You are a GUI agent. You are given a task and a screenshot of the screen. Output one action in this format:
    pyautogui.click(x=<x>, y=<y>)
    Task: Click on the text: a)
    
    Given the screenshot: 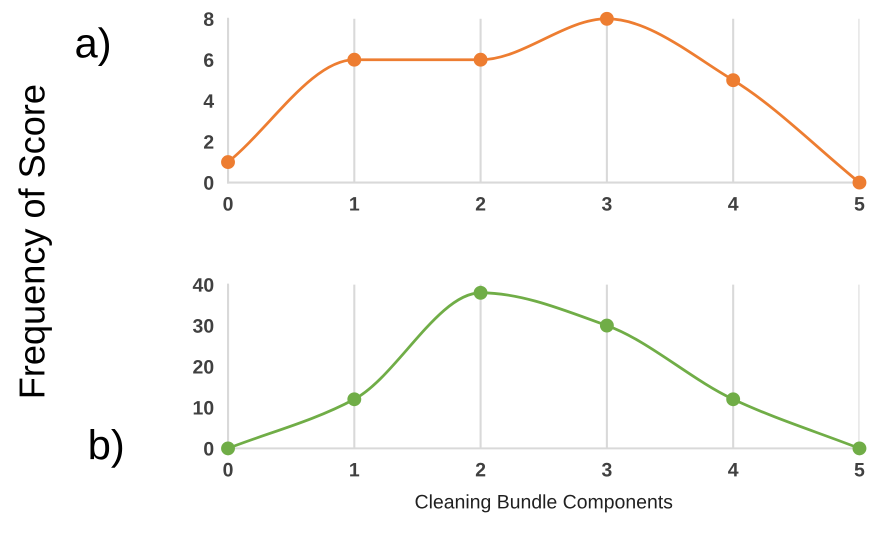 What is the action you would take?
    pyautogui.click(x=93, y=46)
    